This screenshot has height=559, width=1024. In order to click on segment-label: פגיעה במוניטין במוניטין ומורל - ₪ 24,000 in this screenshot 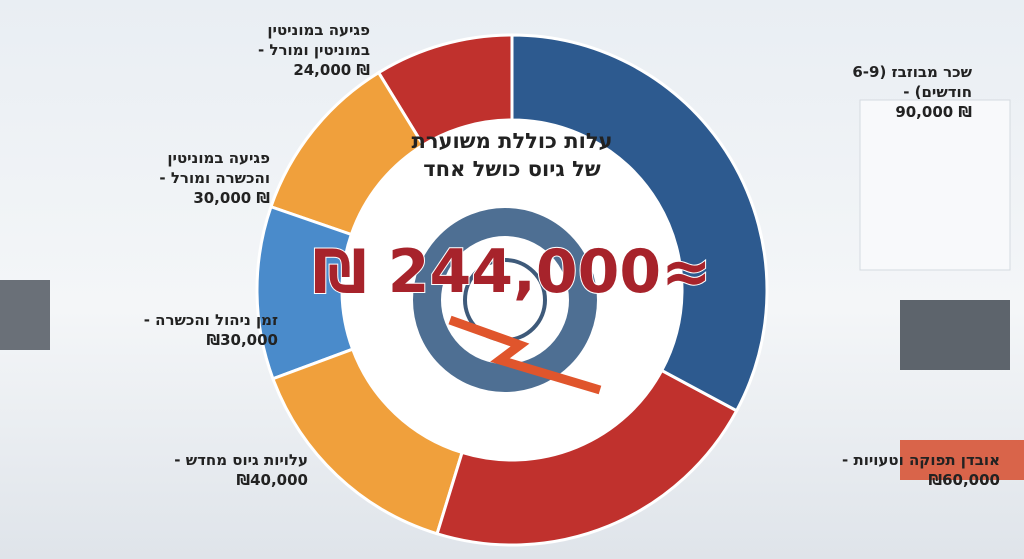, I will do `click(305, 50)`.